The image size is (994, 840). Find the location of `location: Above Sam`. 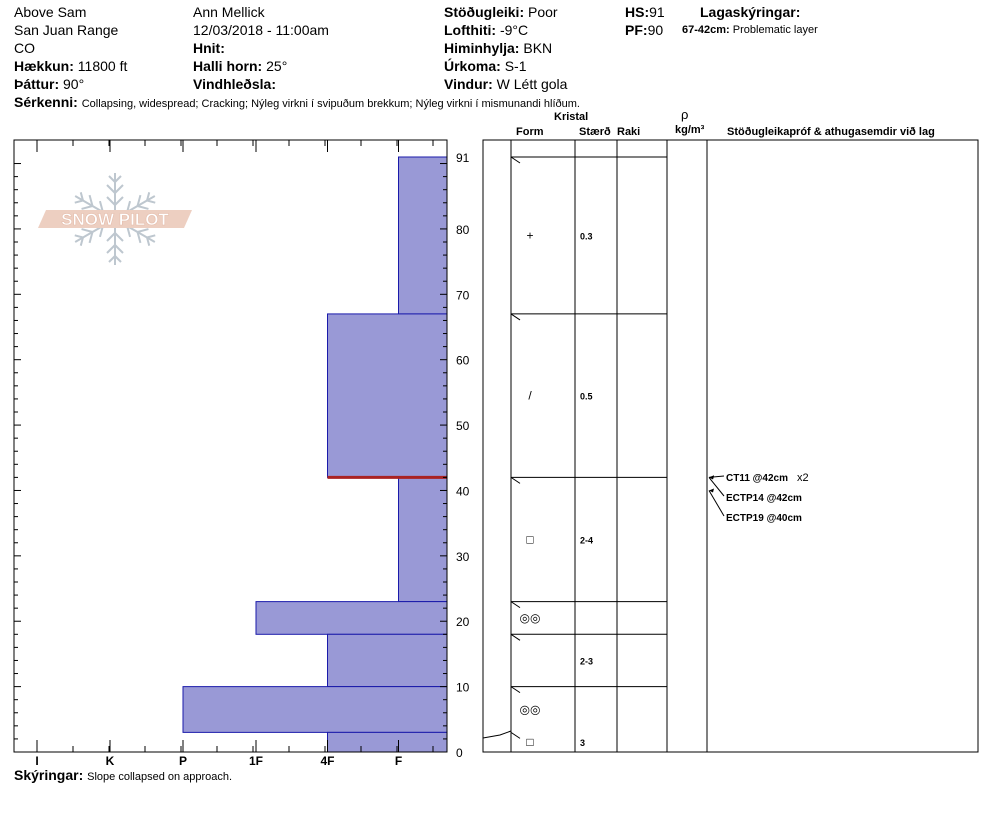

location: Above Sam is located at coordinates (50, 12).